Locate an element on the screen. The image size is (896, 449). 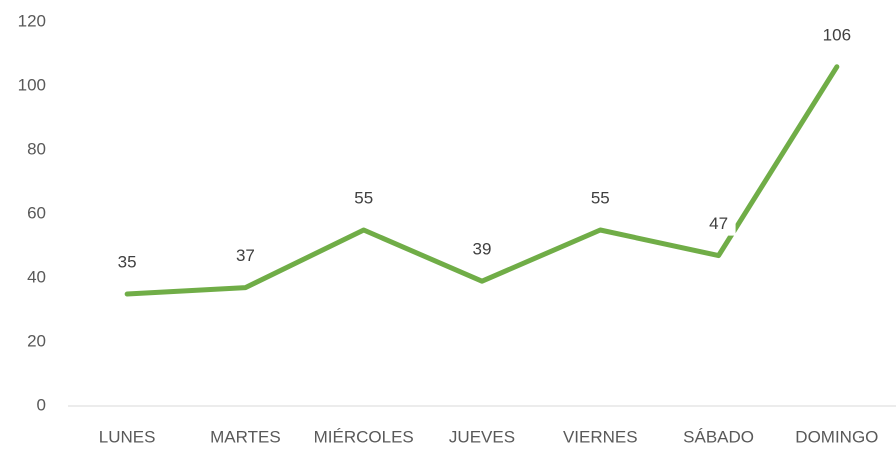
x-tick-label: DOMINGO is located at coordinates (836, 436).